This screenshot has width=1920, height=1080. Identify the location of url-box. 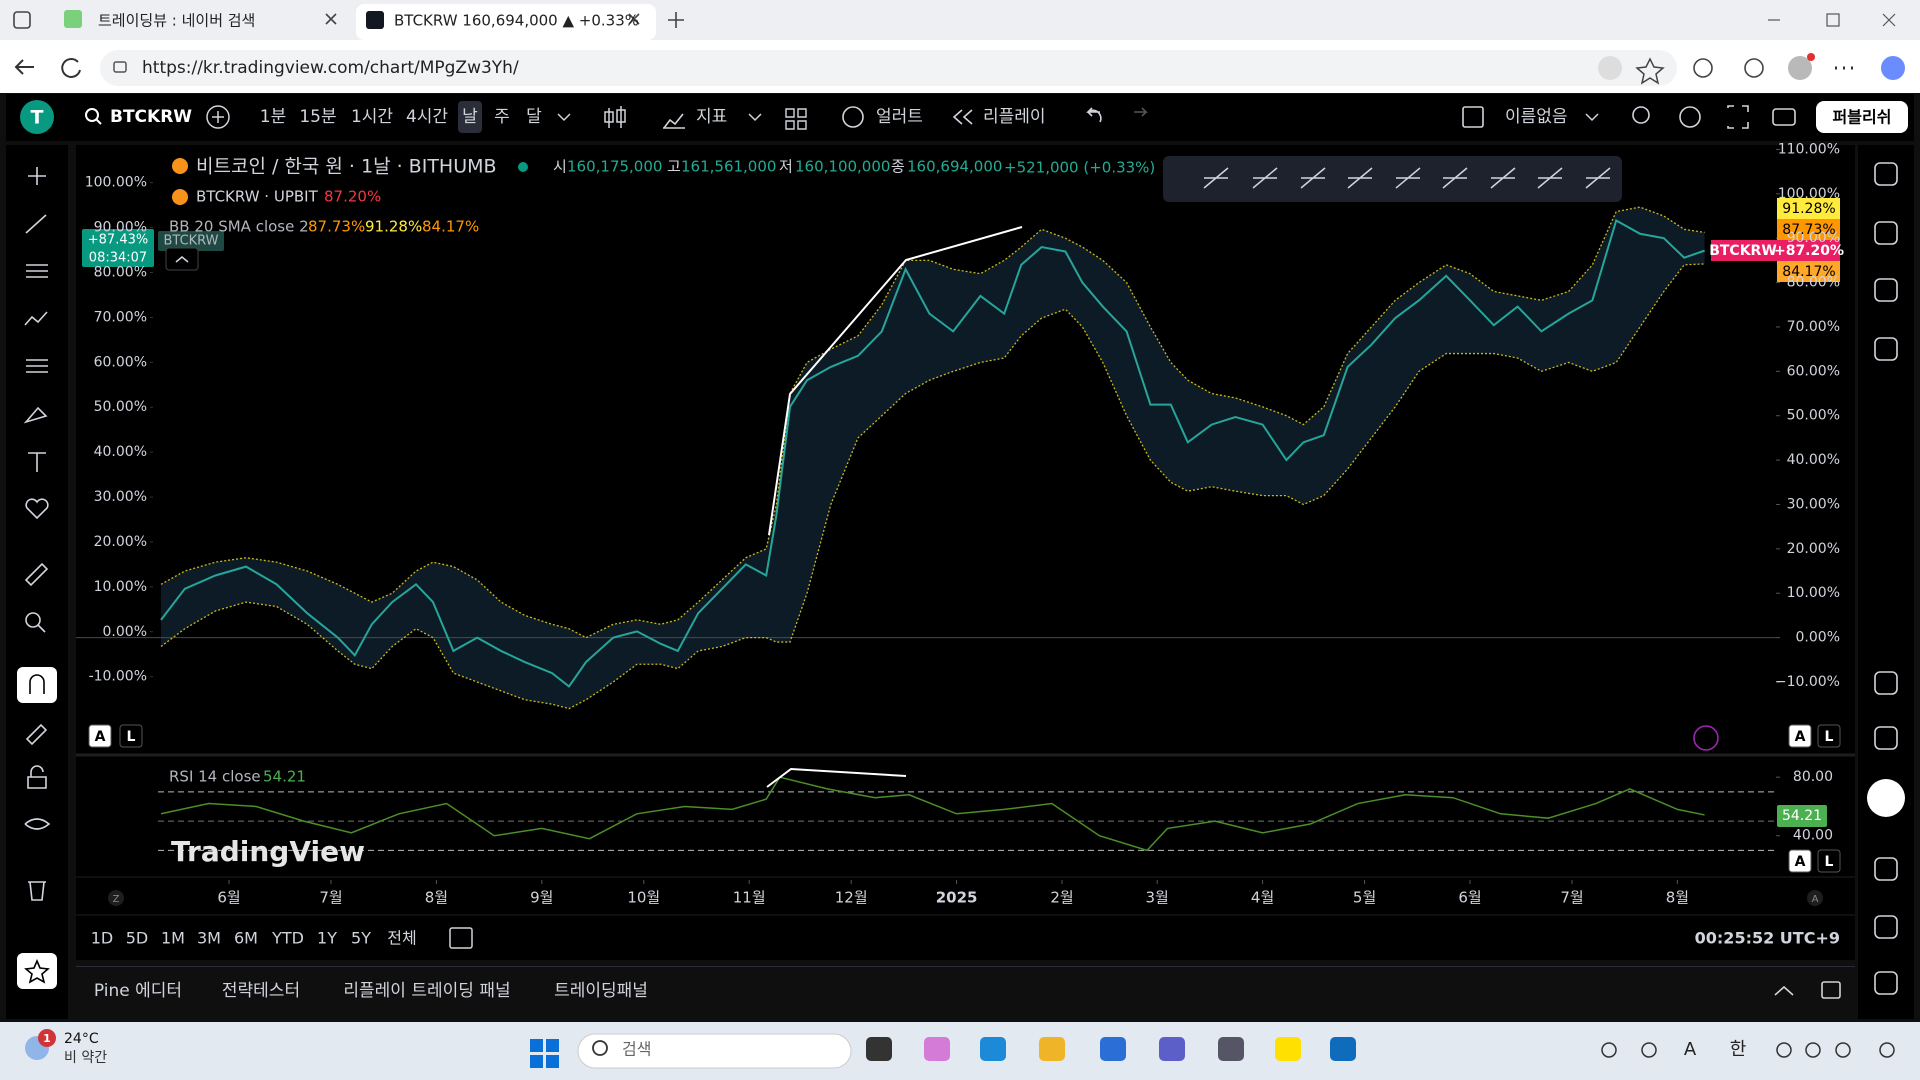
(888, 68).